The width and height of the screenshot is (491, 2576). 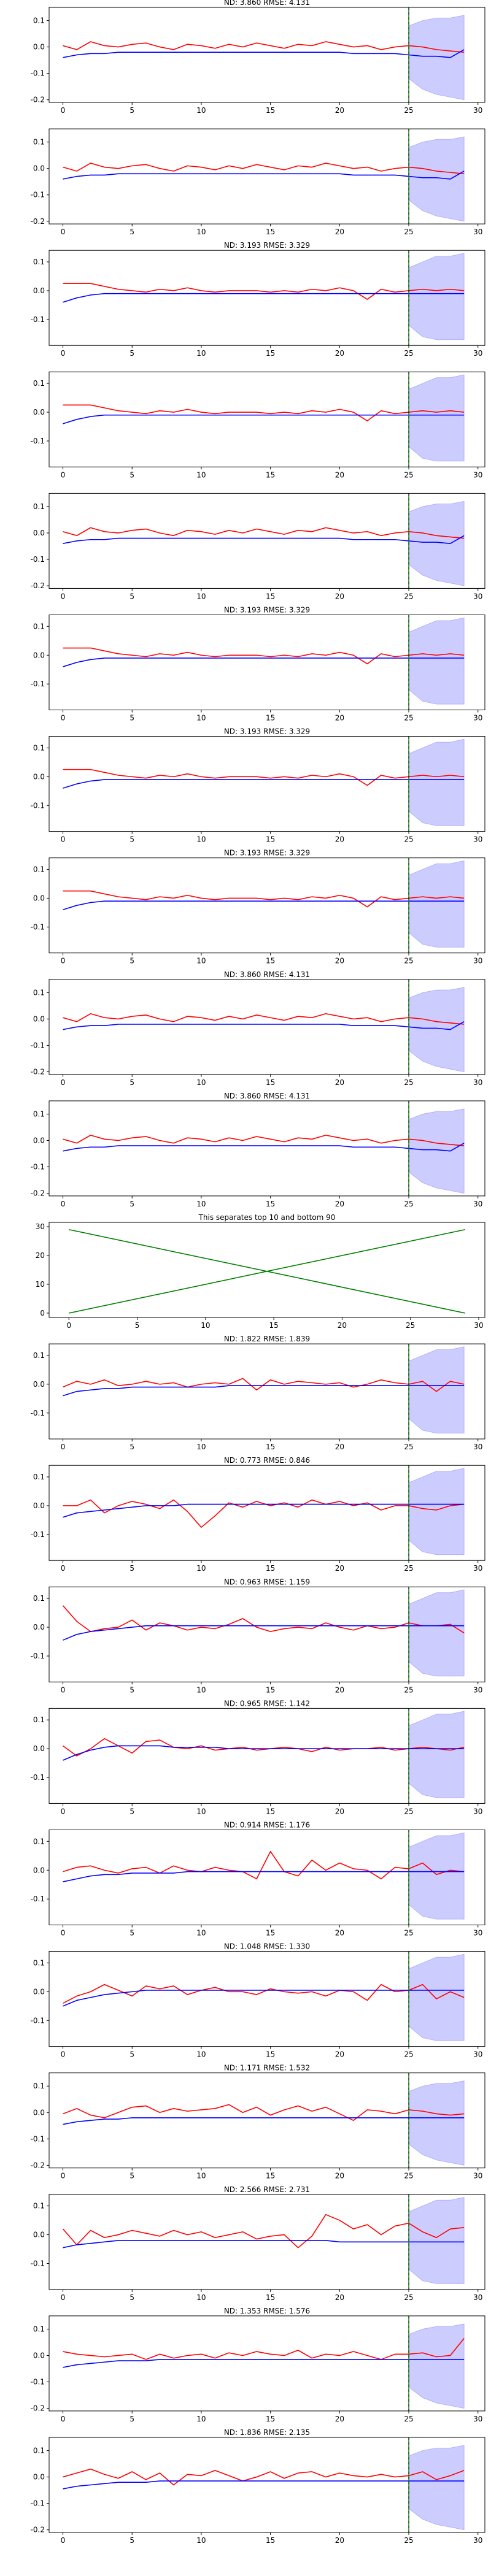 I want to click on subplot-title: ND: 3.860 RMSE: 4.131, so click(x=267, y=3).